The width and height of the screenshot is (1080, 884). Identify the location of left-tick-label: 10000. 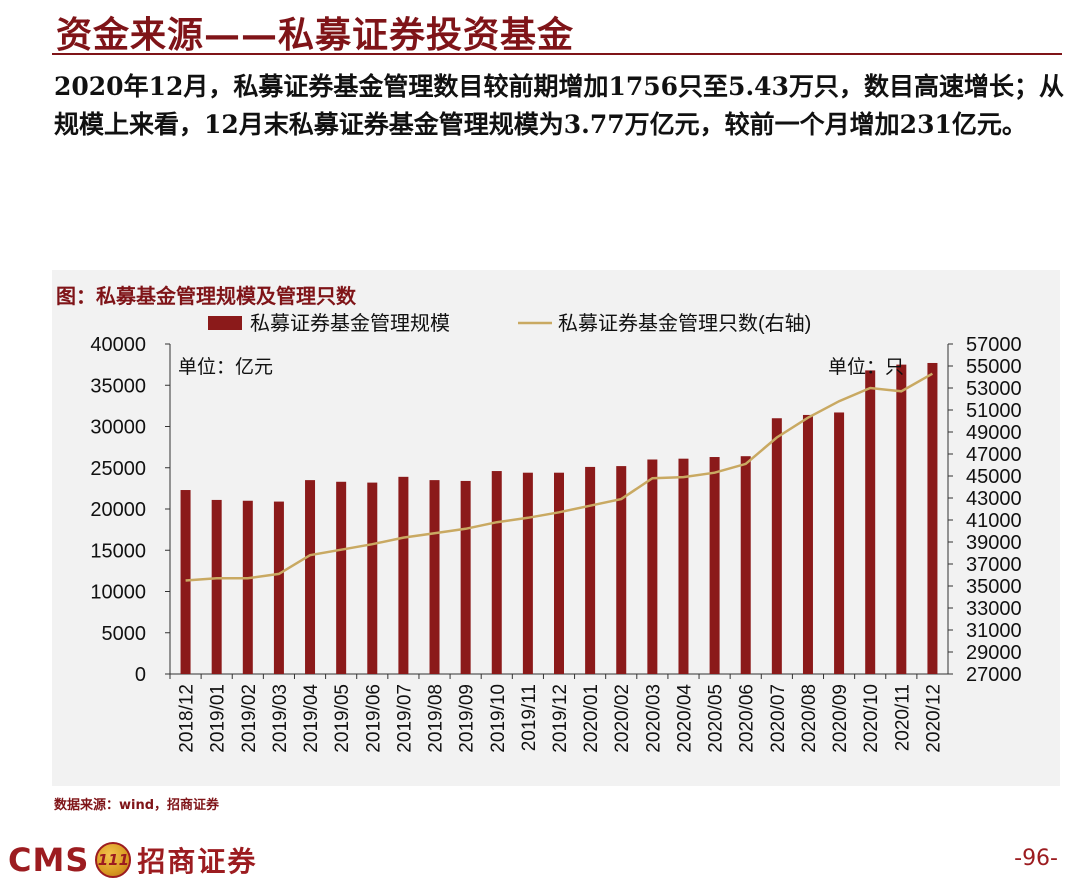
(118, 593).